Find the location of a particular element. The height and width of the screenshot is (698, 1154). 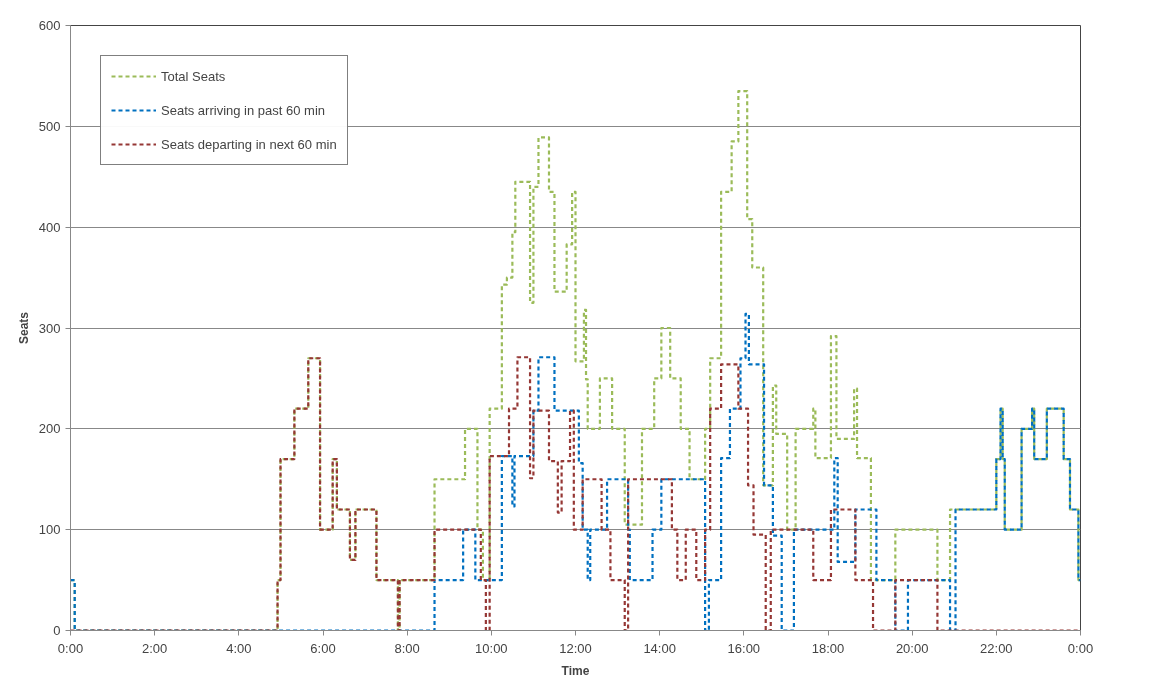

y-tick-label: 400 is located at coordinates (49, 227).